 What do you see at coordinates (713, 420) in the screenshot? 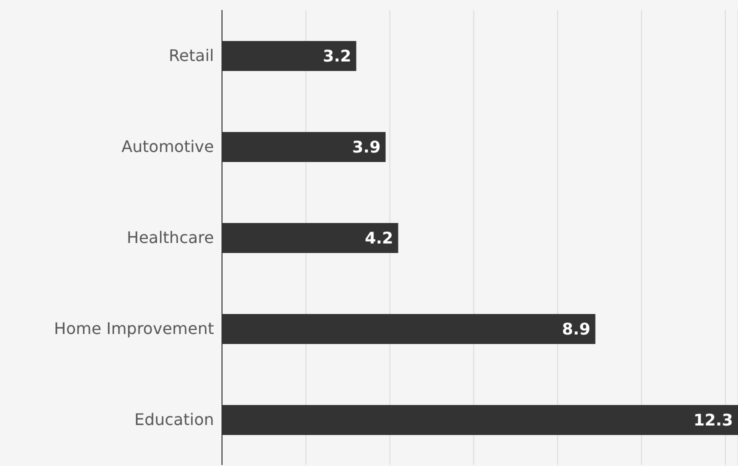
I see `data-label: 12.3` at bounding box center [713, 420].